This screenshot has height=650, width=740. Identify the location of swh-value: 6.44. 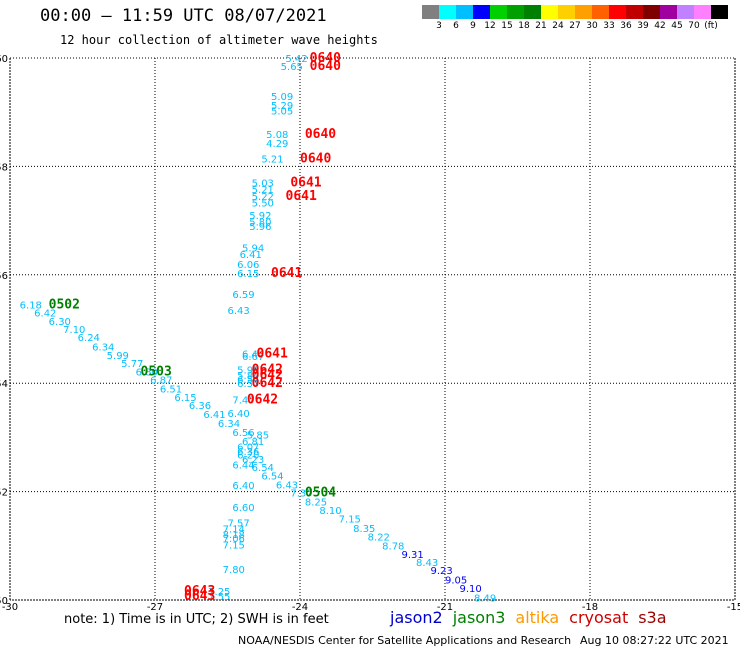
(253, 354).